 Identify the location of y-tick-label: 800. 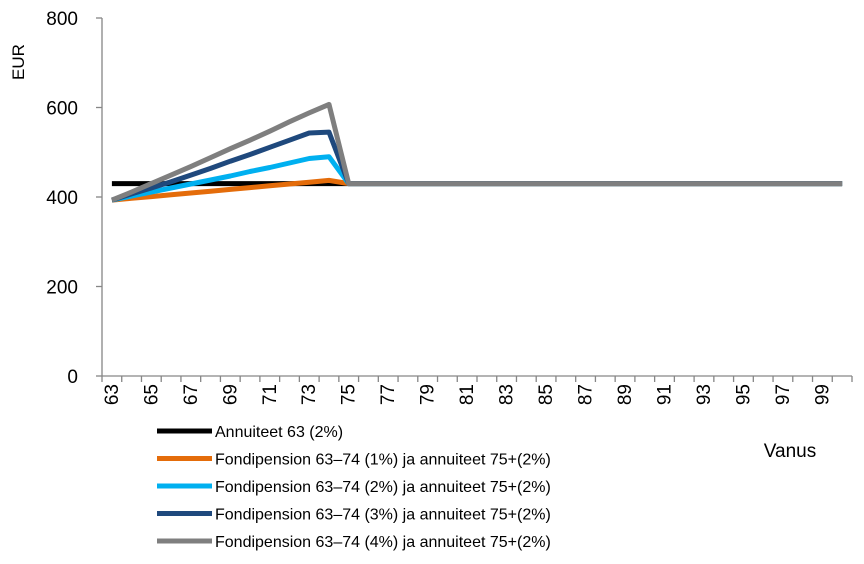
(62, 19).